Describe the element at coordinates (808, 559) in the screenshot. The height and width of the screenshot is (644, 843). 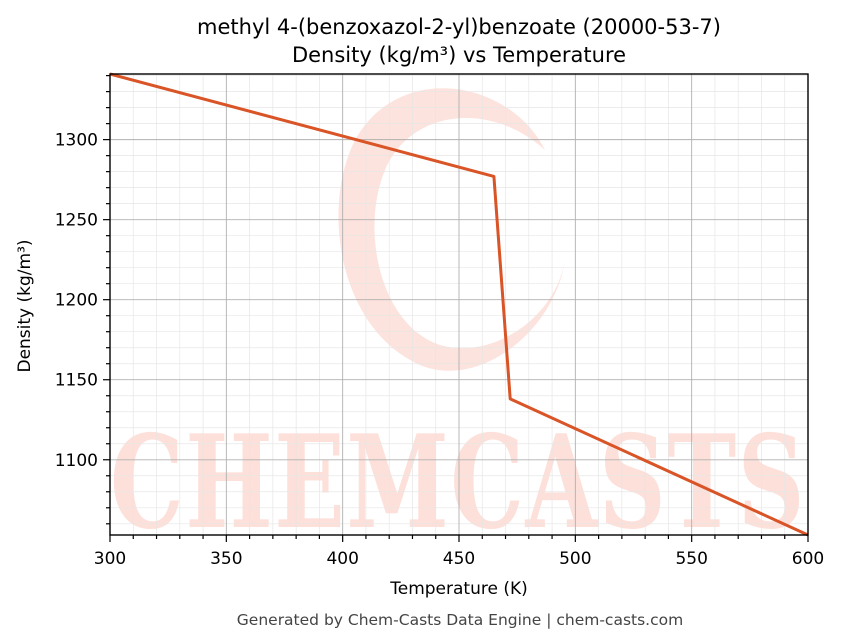
I see `x-tick-label: 600` at that location.